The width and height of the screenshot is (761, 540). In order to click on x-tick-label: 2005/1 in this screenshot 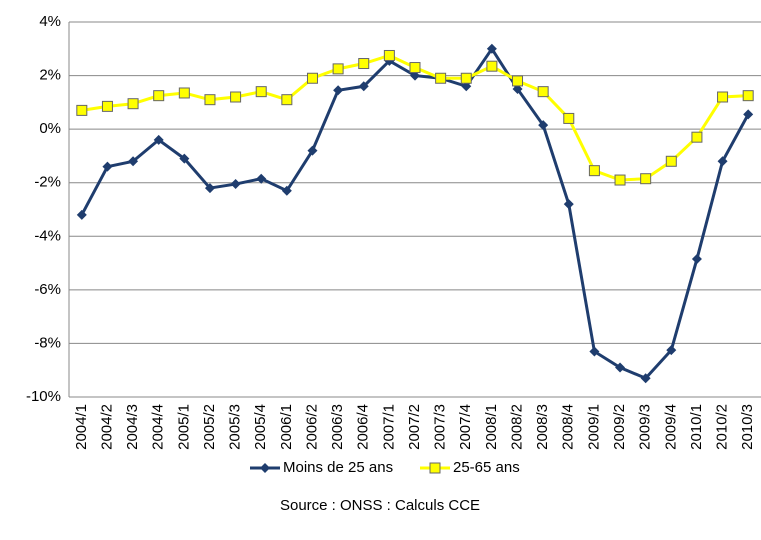, I will do `click(183, 427)`.